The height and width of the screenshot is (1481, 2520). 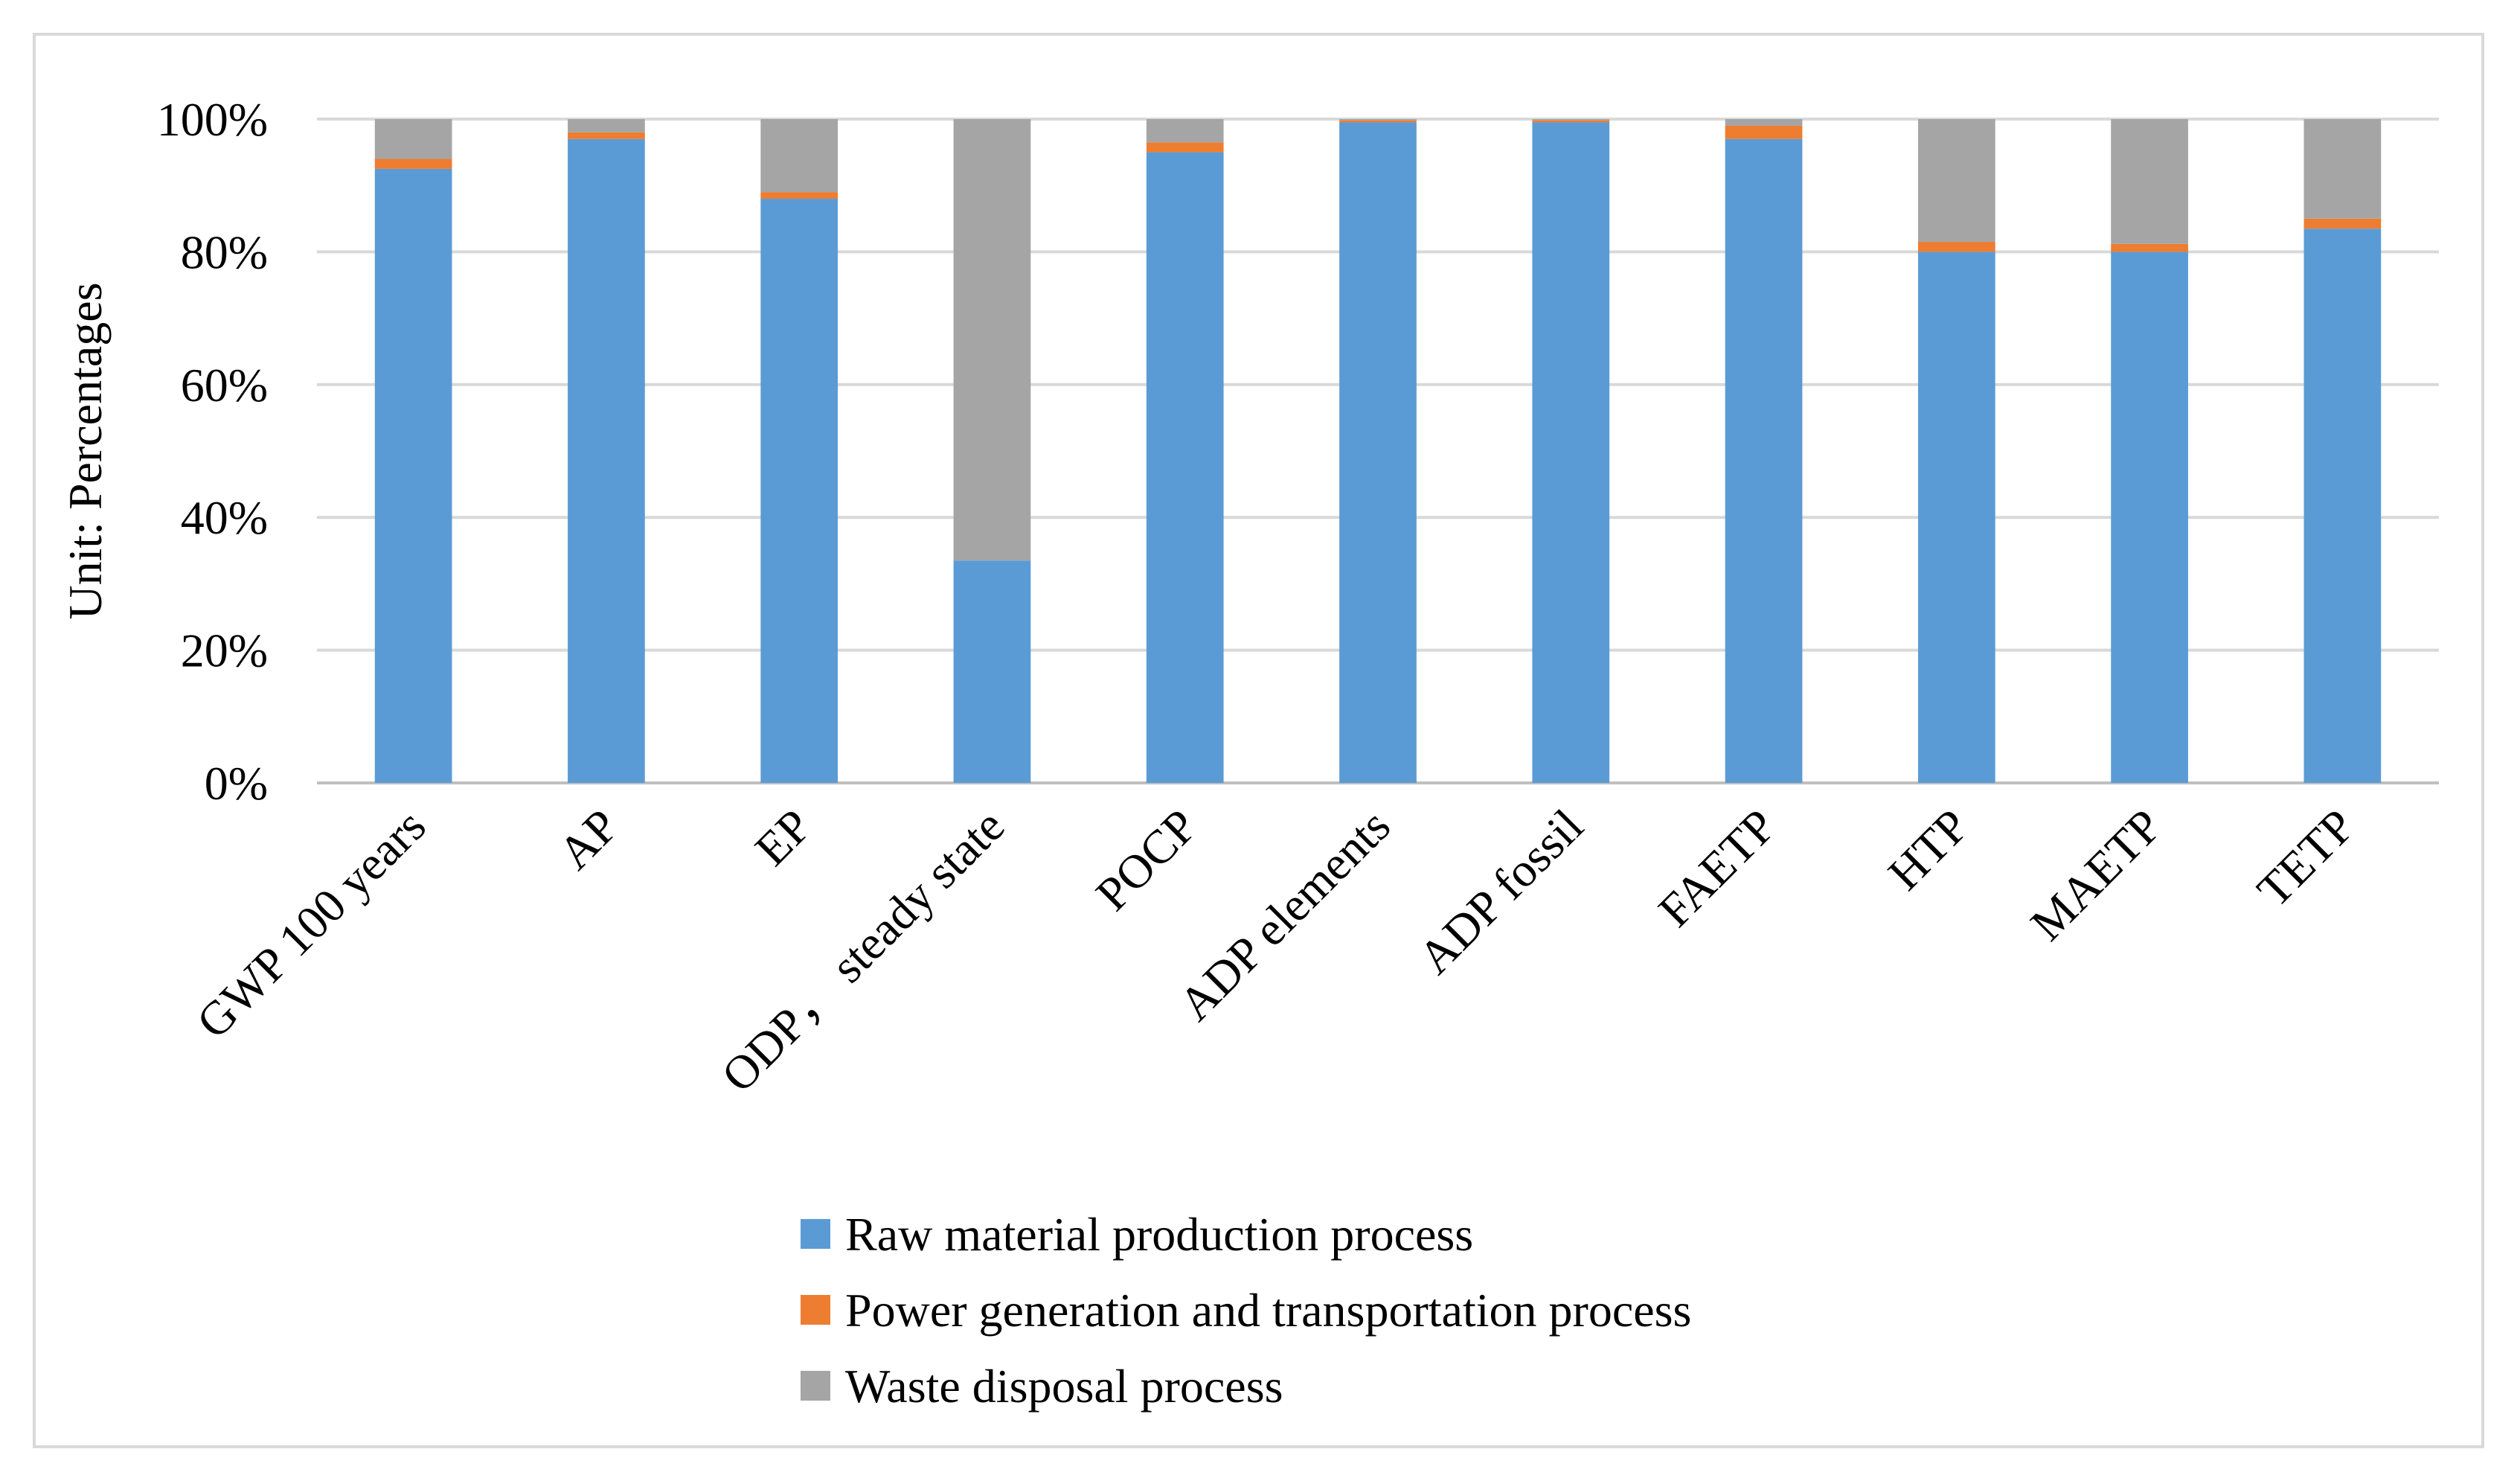 What do you see at coordinates (213, 119) in the screenshot?
I see `y-tick-label: 100%` at bounding box center [213, 119].